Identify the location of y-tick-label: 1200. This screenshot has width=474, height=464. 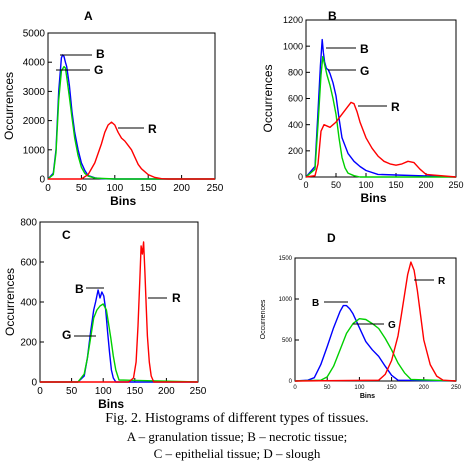
(293, 20).